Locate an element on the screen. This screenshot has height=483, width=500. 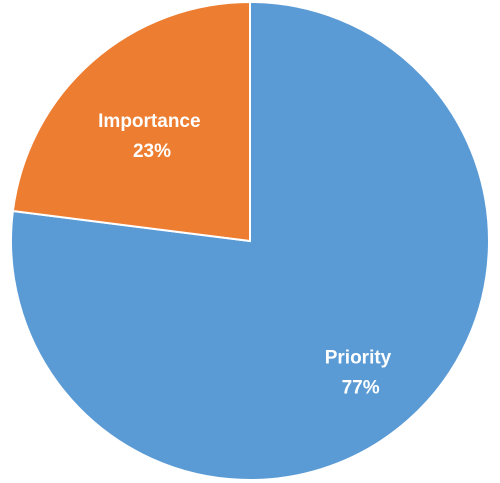
slice-label-importance: Importance 23% is located at coordinates (152, 136).